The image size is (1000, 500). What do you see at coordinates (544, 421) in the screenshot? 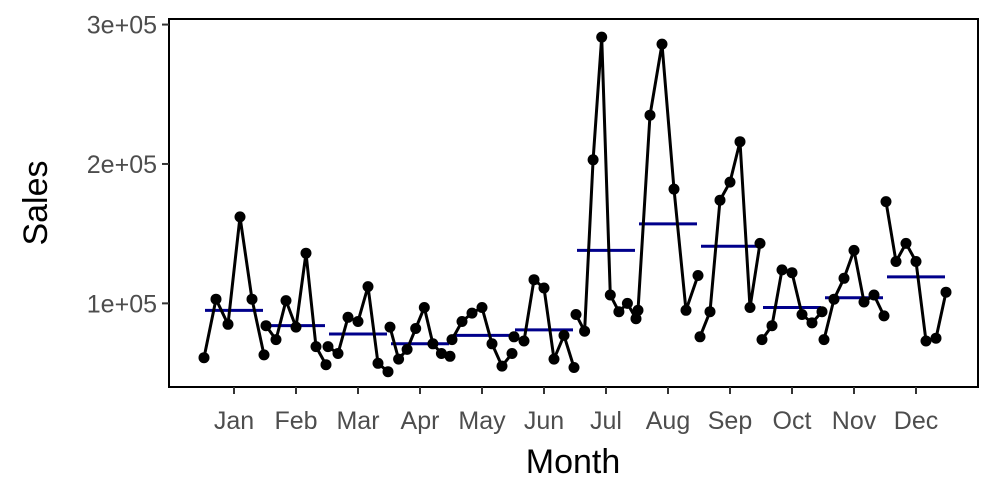
I see `x-tick-label: Jun` at bounding box center [544, 421].